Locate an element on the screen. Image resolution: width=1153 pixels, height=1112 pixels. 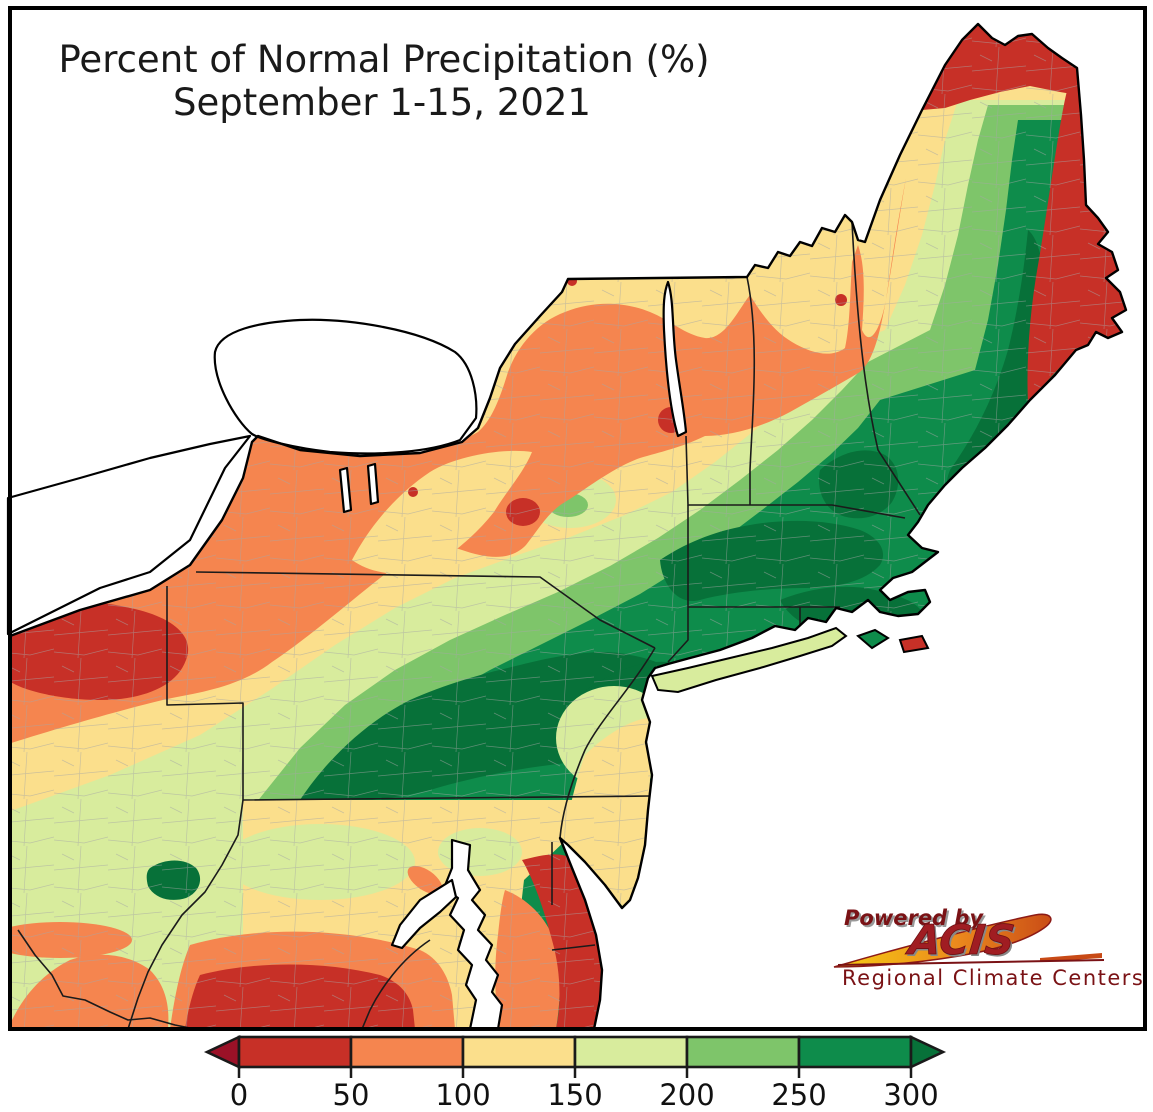
colorbar-tick-200: 200 is located at coordinates (686, 1095).